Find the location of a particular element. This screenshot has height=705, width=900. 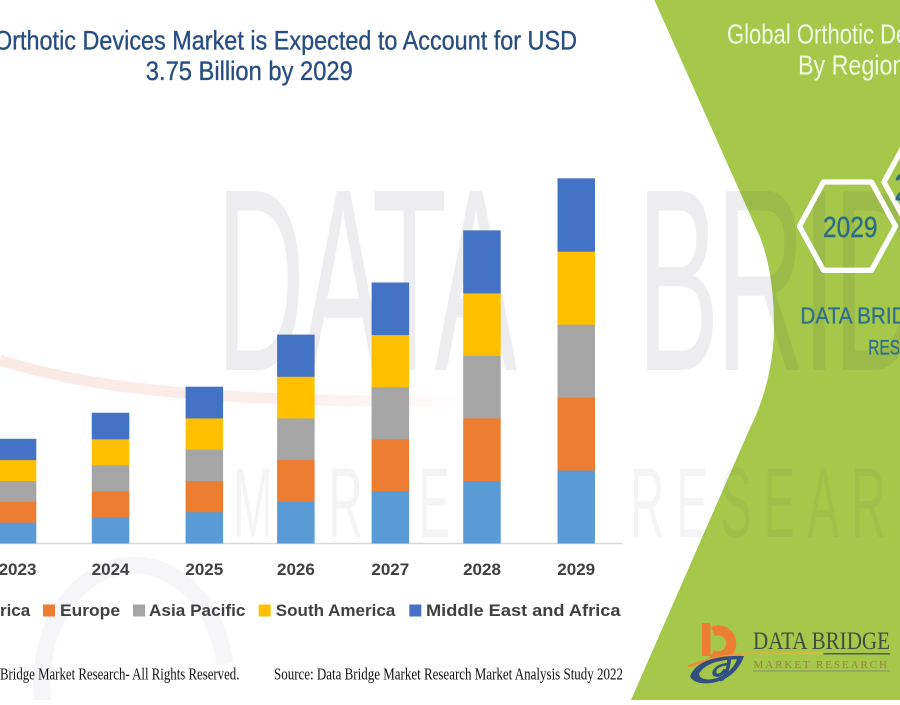

svg-text: 20 is located at coordinates (897, 188).